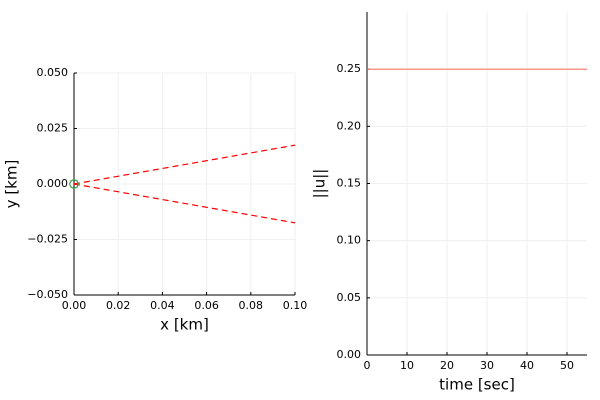 The height and width of the screenshot is (400, 600). What do you see at coordinates (477, 385) in the screenshot?
I see `x-axis-label: time [sec]` at bounding box center [477, 385].